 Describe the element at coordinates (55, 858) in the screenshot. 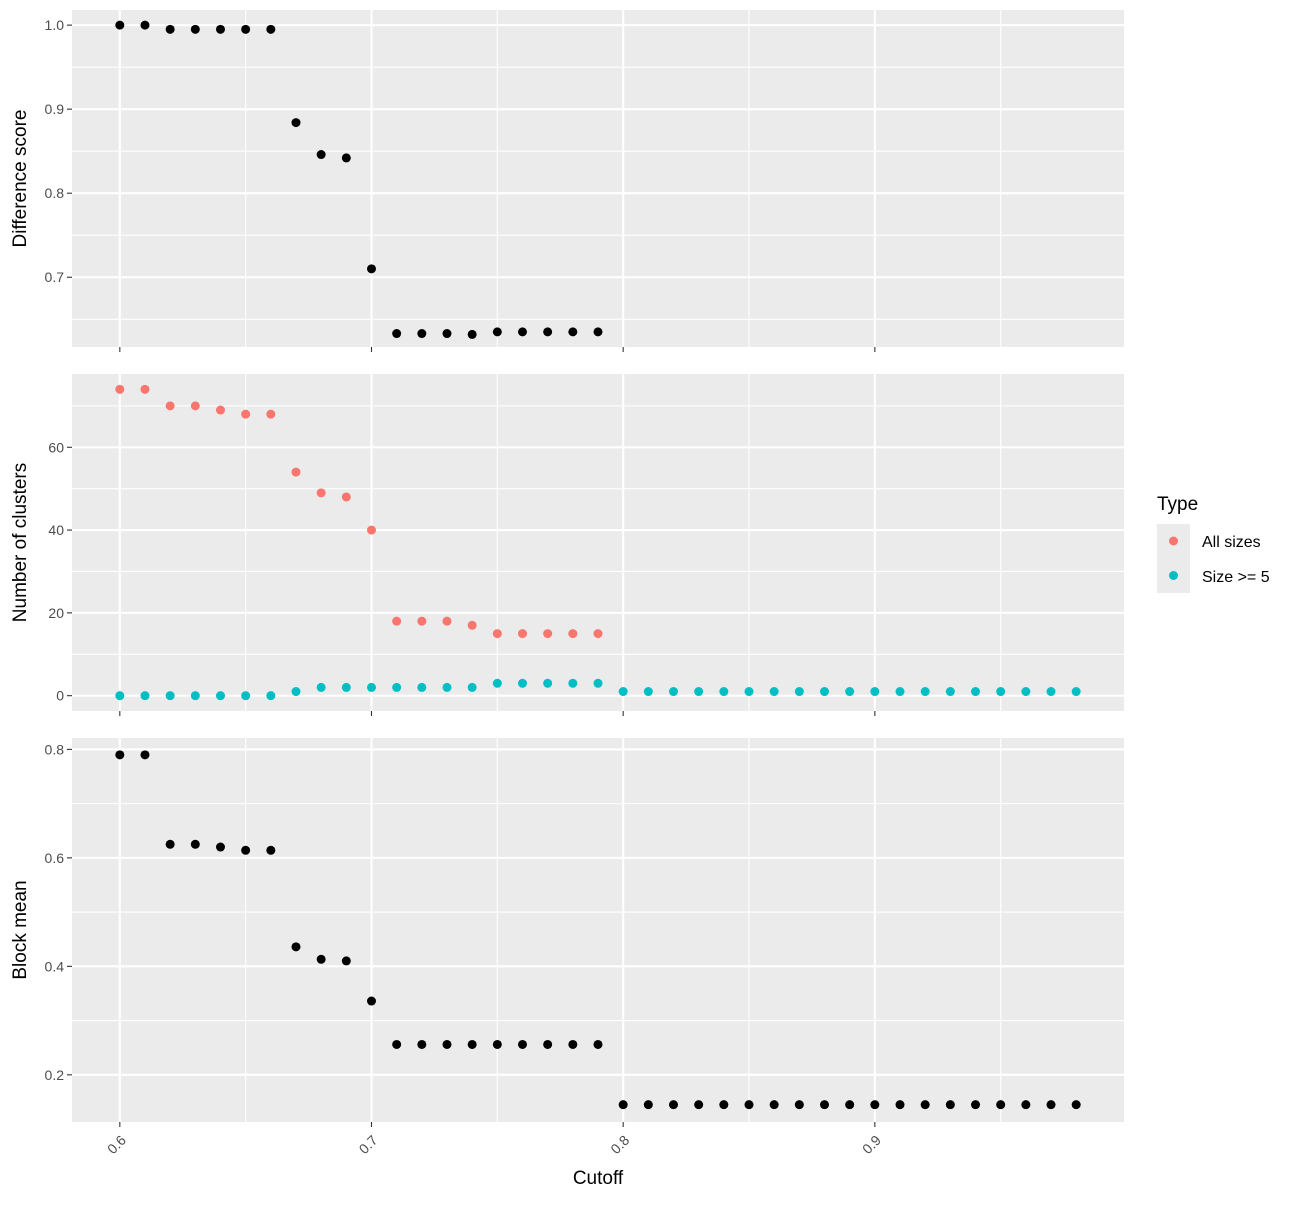

I see `y-tick-label: 0.6` at that location.